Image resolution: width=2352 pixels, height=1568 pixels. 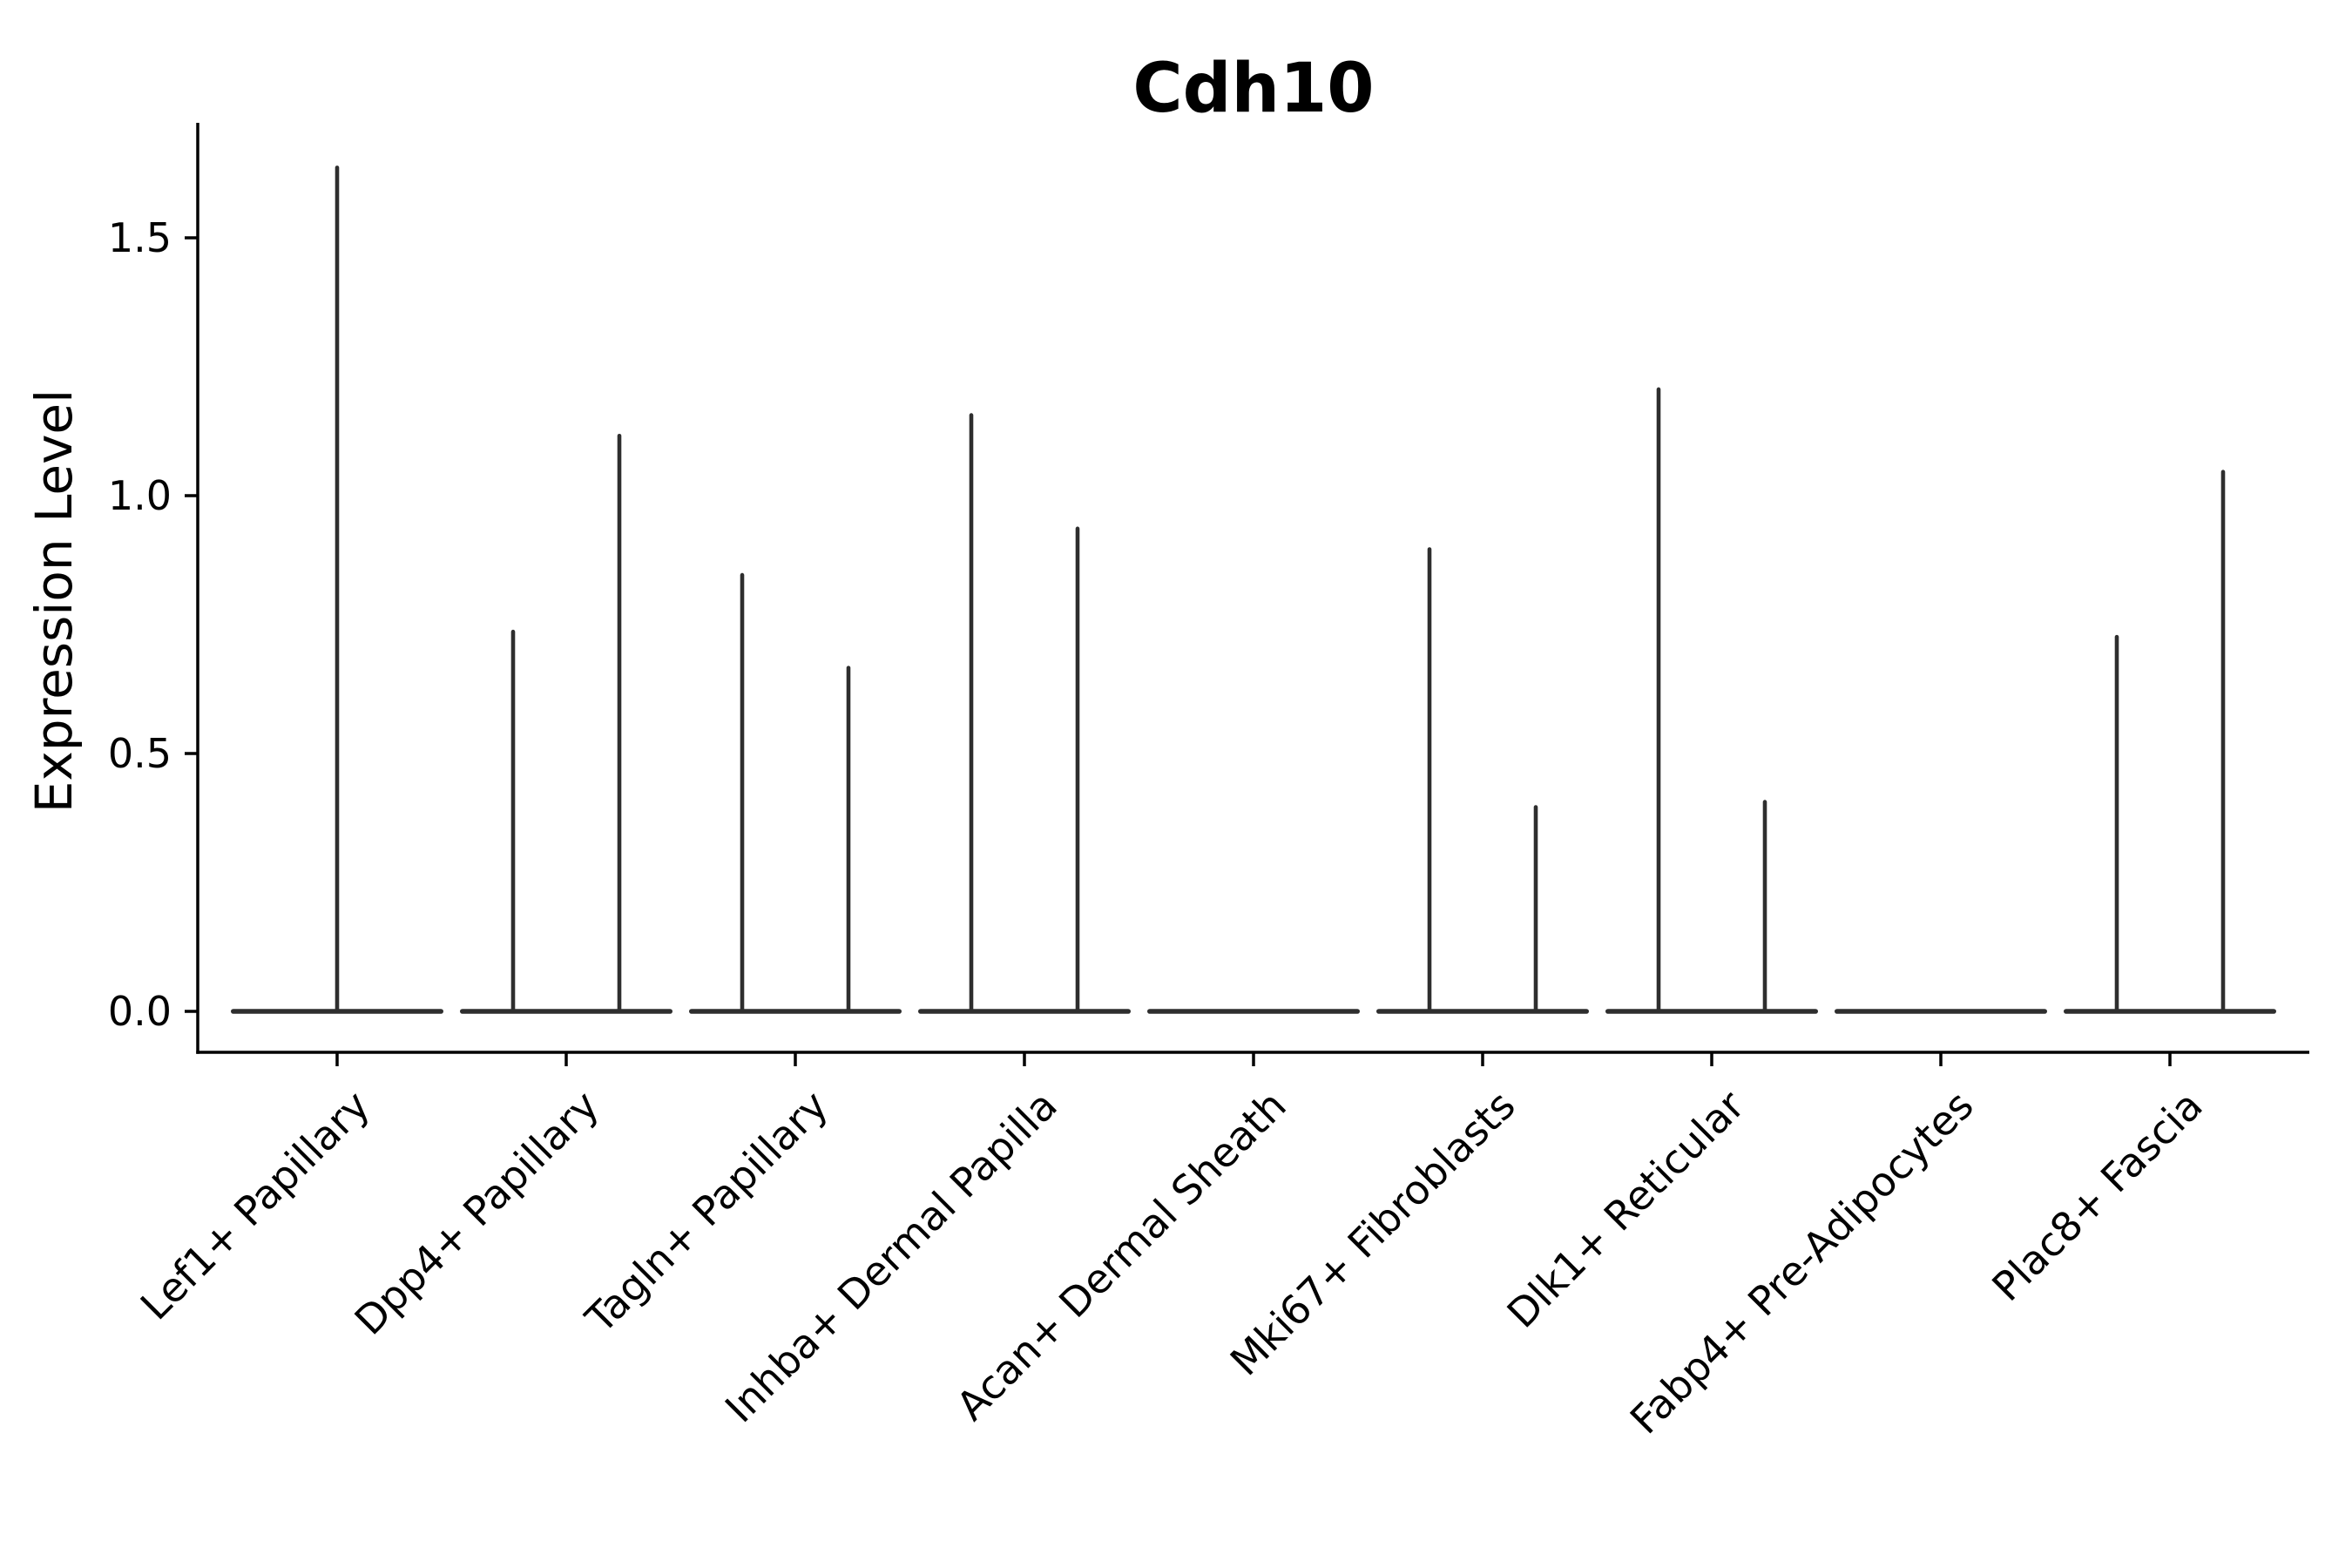 I want to click on y-tick-label: 0.5, so click(x=140, y=753).